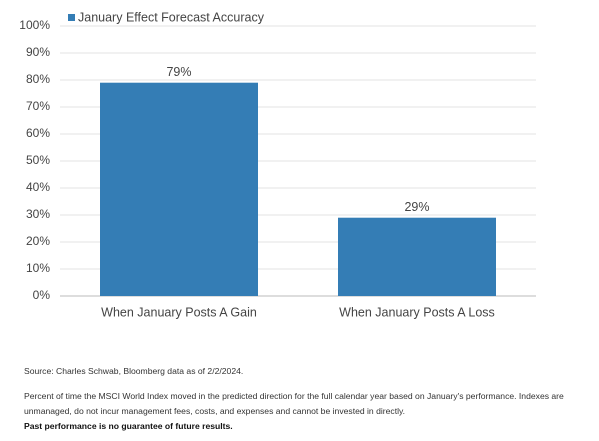 This screenshot has height=441, width=599. What do you see at coordinates (71, 17) in the screenshot?
I see `legend-swatch` at bounding box center [71, 17].